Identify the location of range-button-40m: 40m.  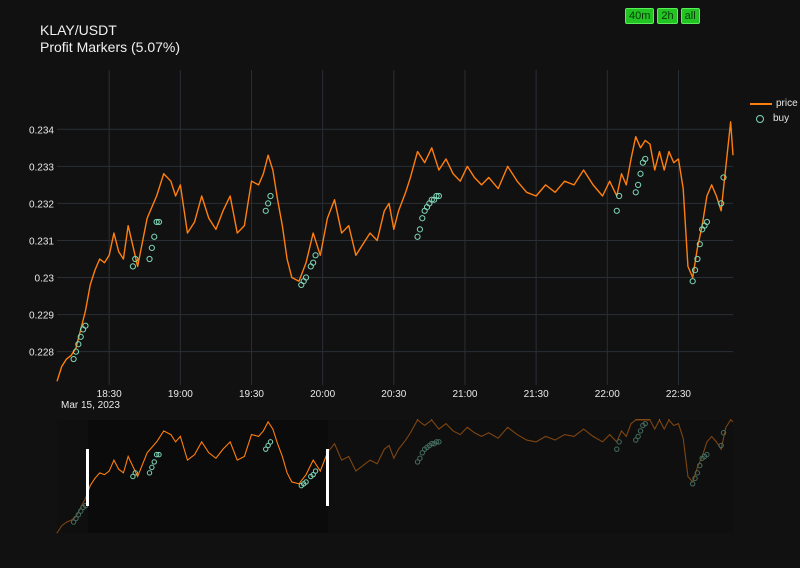
(640, 16).